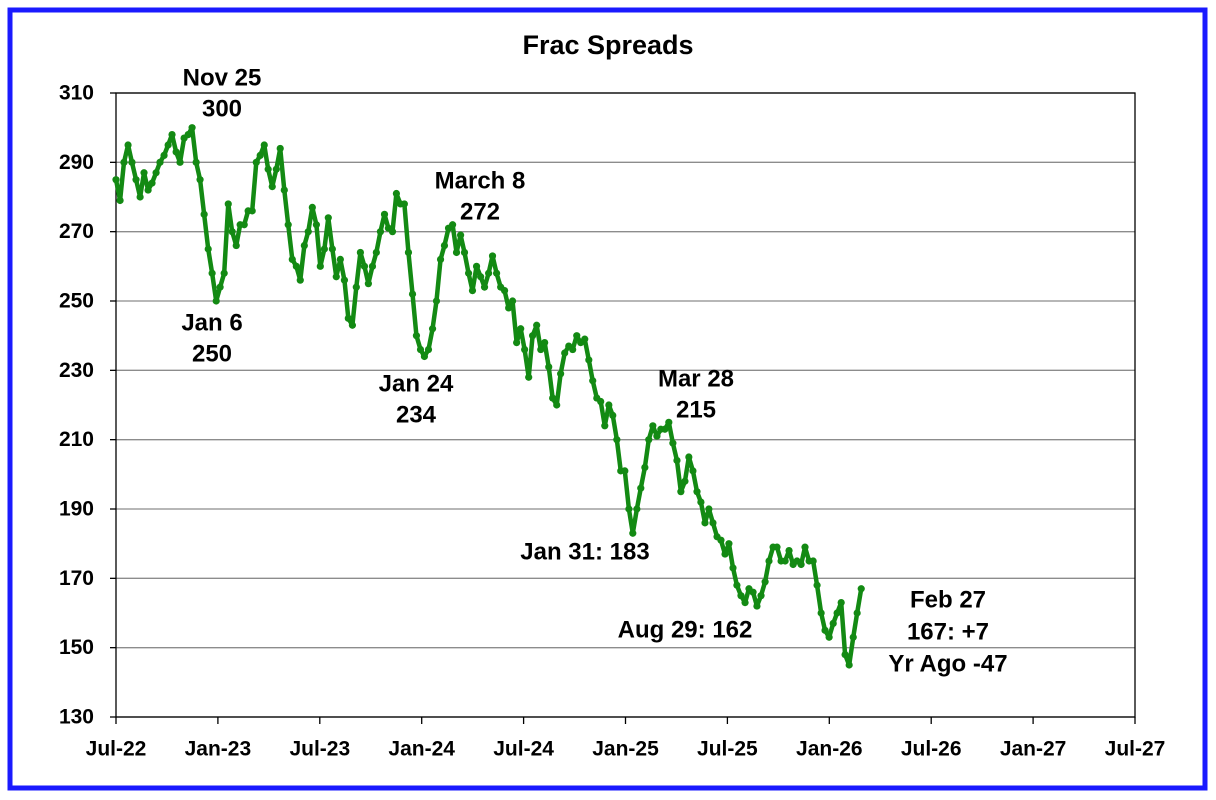 The width and height of the screenshot is (1216, 800). Describe the element at coordinates (931, 749) in the screenshot. I see `x-tick-label: Jul-26` at that location.